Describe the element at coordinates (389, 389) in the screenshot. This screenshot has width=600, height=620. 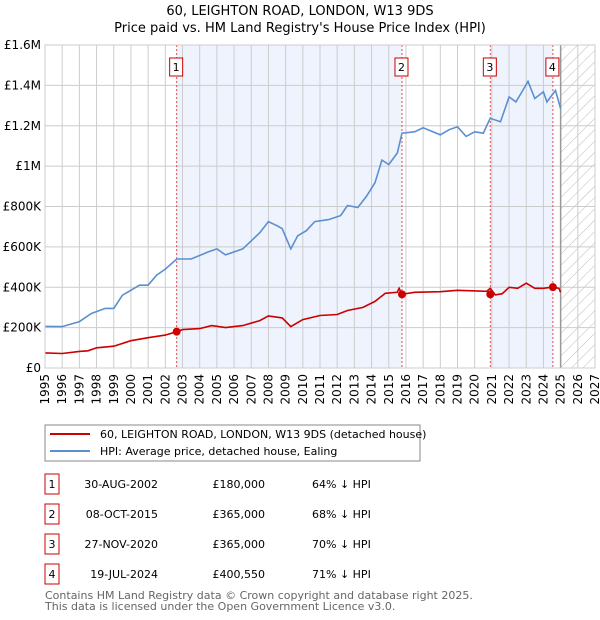
I see `x-tick-label: 2015` at that location.